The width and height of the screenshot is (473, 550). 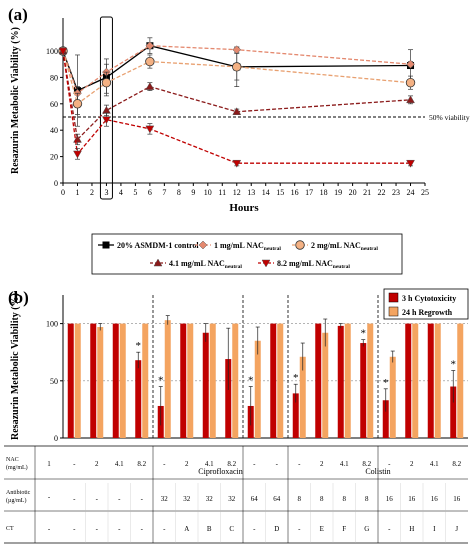 What do you see at coordinates (239, 245) in the screenshot?
I see `legend-name-a: 1 mg/mL NAC` at bounding box center [239, 245].